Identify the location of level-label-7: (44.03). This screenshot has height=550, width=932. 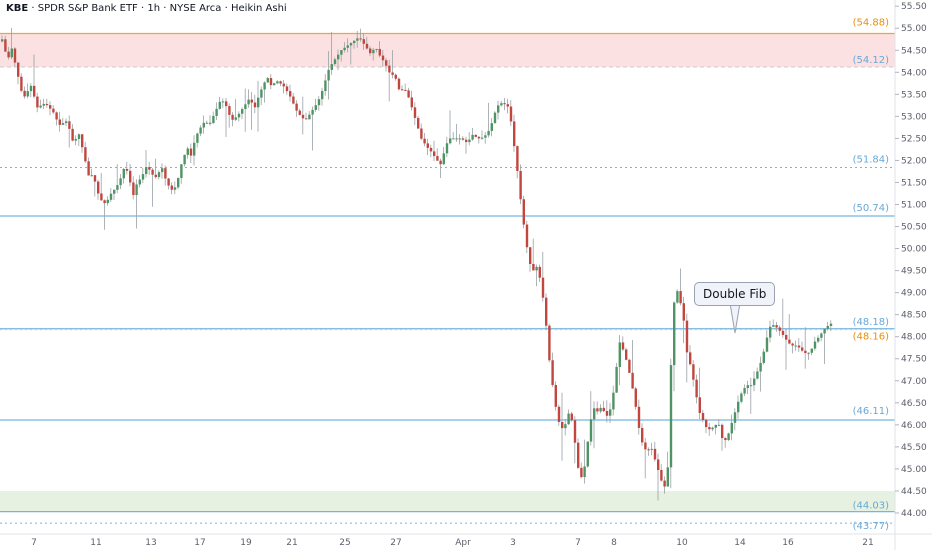
(871, 506).